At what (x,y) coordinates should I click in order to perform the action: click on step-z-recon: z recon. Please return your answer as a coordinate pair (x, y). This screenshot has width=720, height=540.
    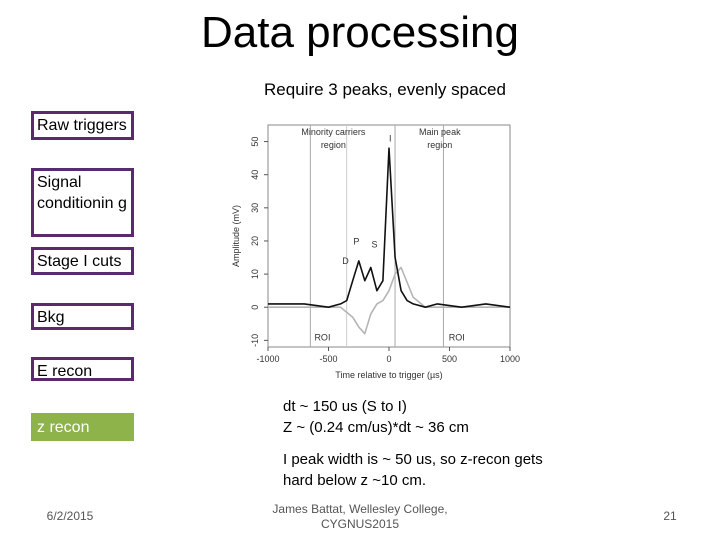
    Looking at the image, I should click on (82, 427).